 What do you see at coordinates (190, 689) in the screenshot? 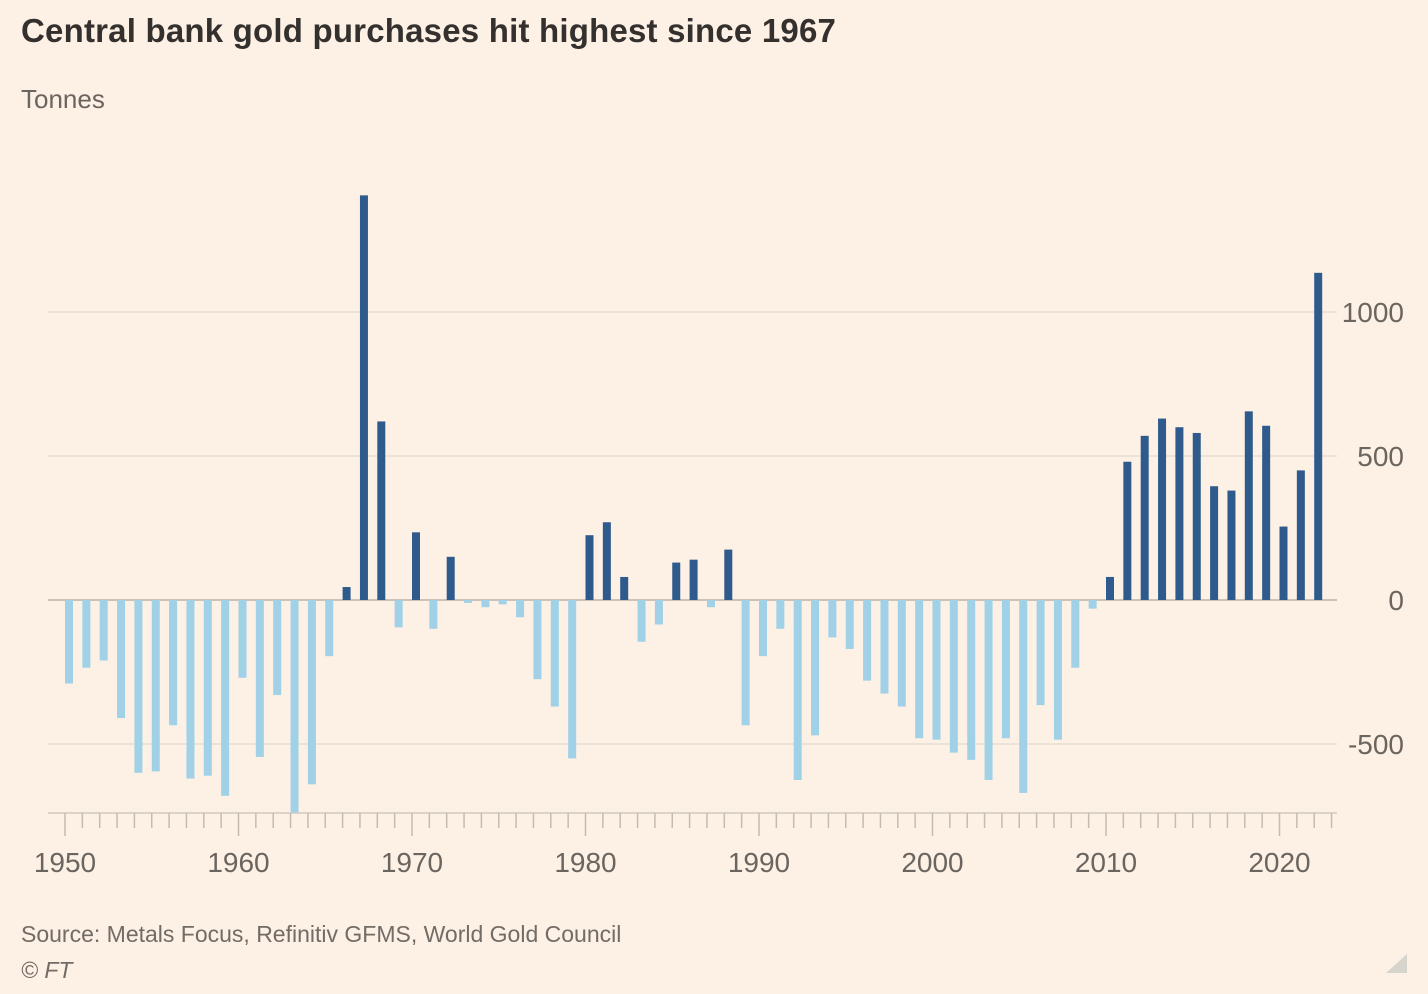
I see `bar-1957` at bounding box center [190, 689].